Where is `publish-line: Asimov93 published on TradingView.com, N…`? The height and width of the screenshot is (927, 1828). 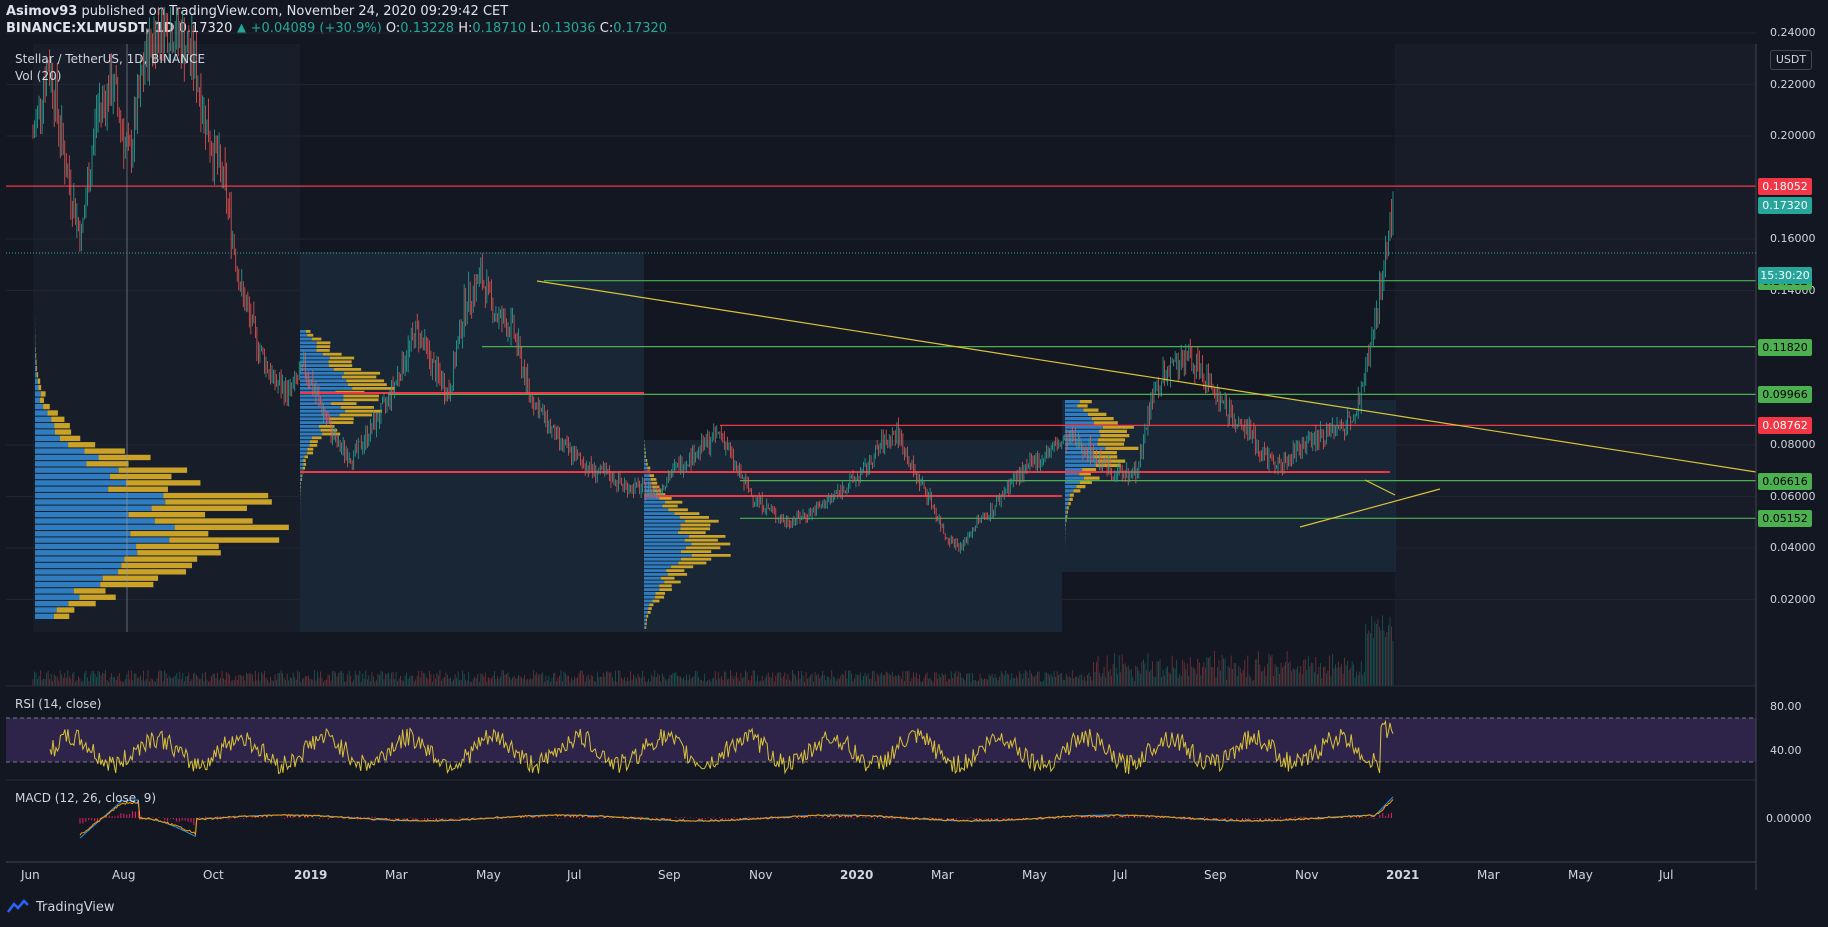 publish-line: Asimov93 published on TradingView.com, N… is located at coordinates (336, 11).